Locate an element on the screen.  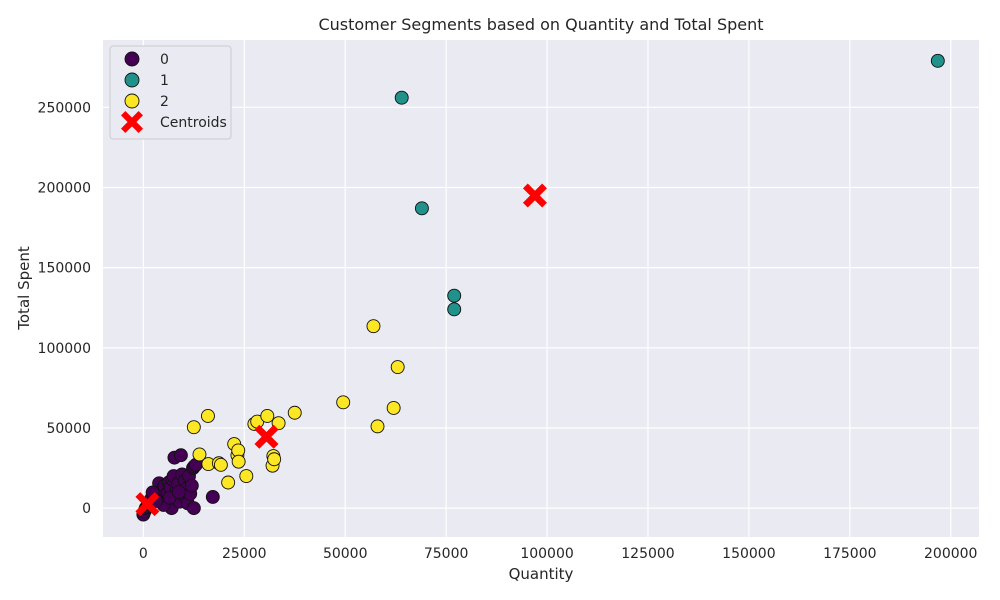
y-tick-label: 250000 is located at coordinates (64, 108).